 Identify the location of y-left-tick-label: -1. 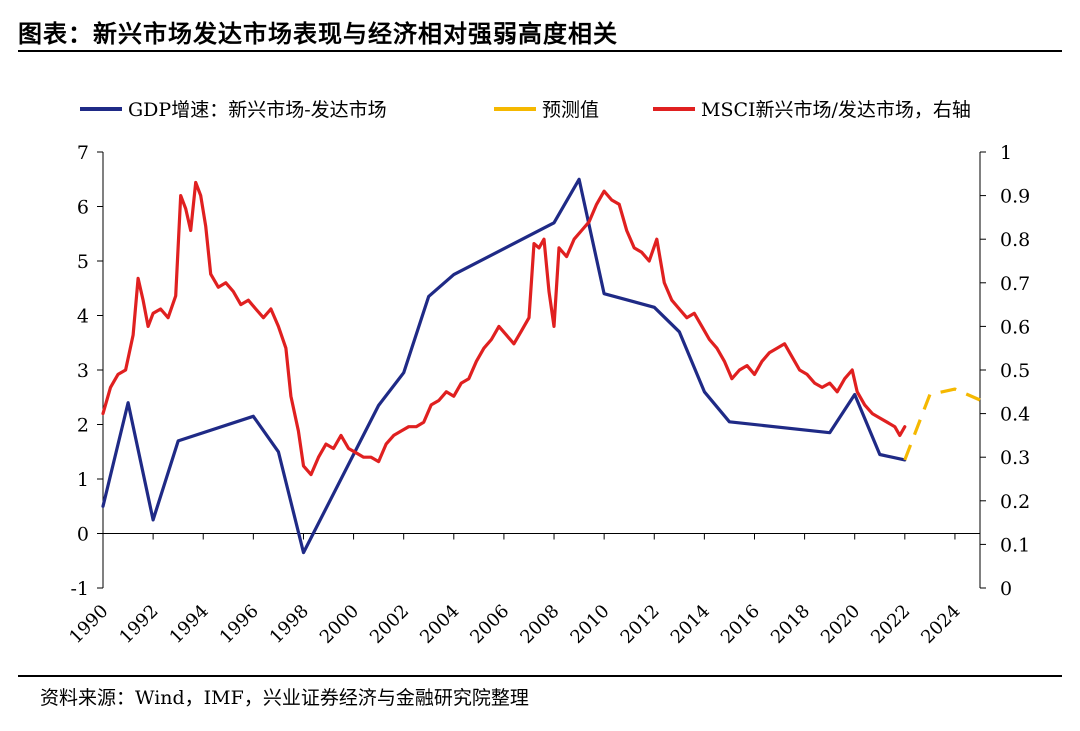
(79, 589).